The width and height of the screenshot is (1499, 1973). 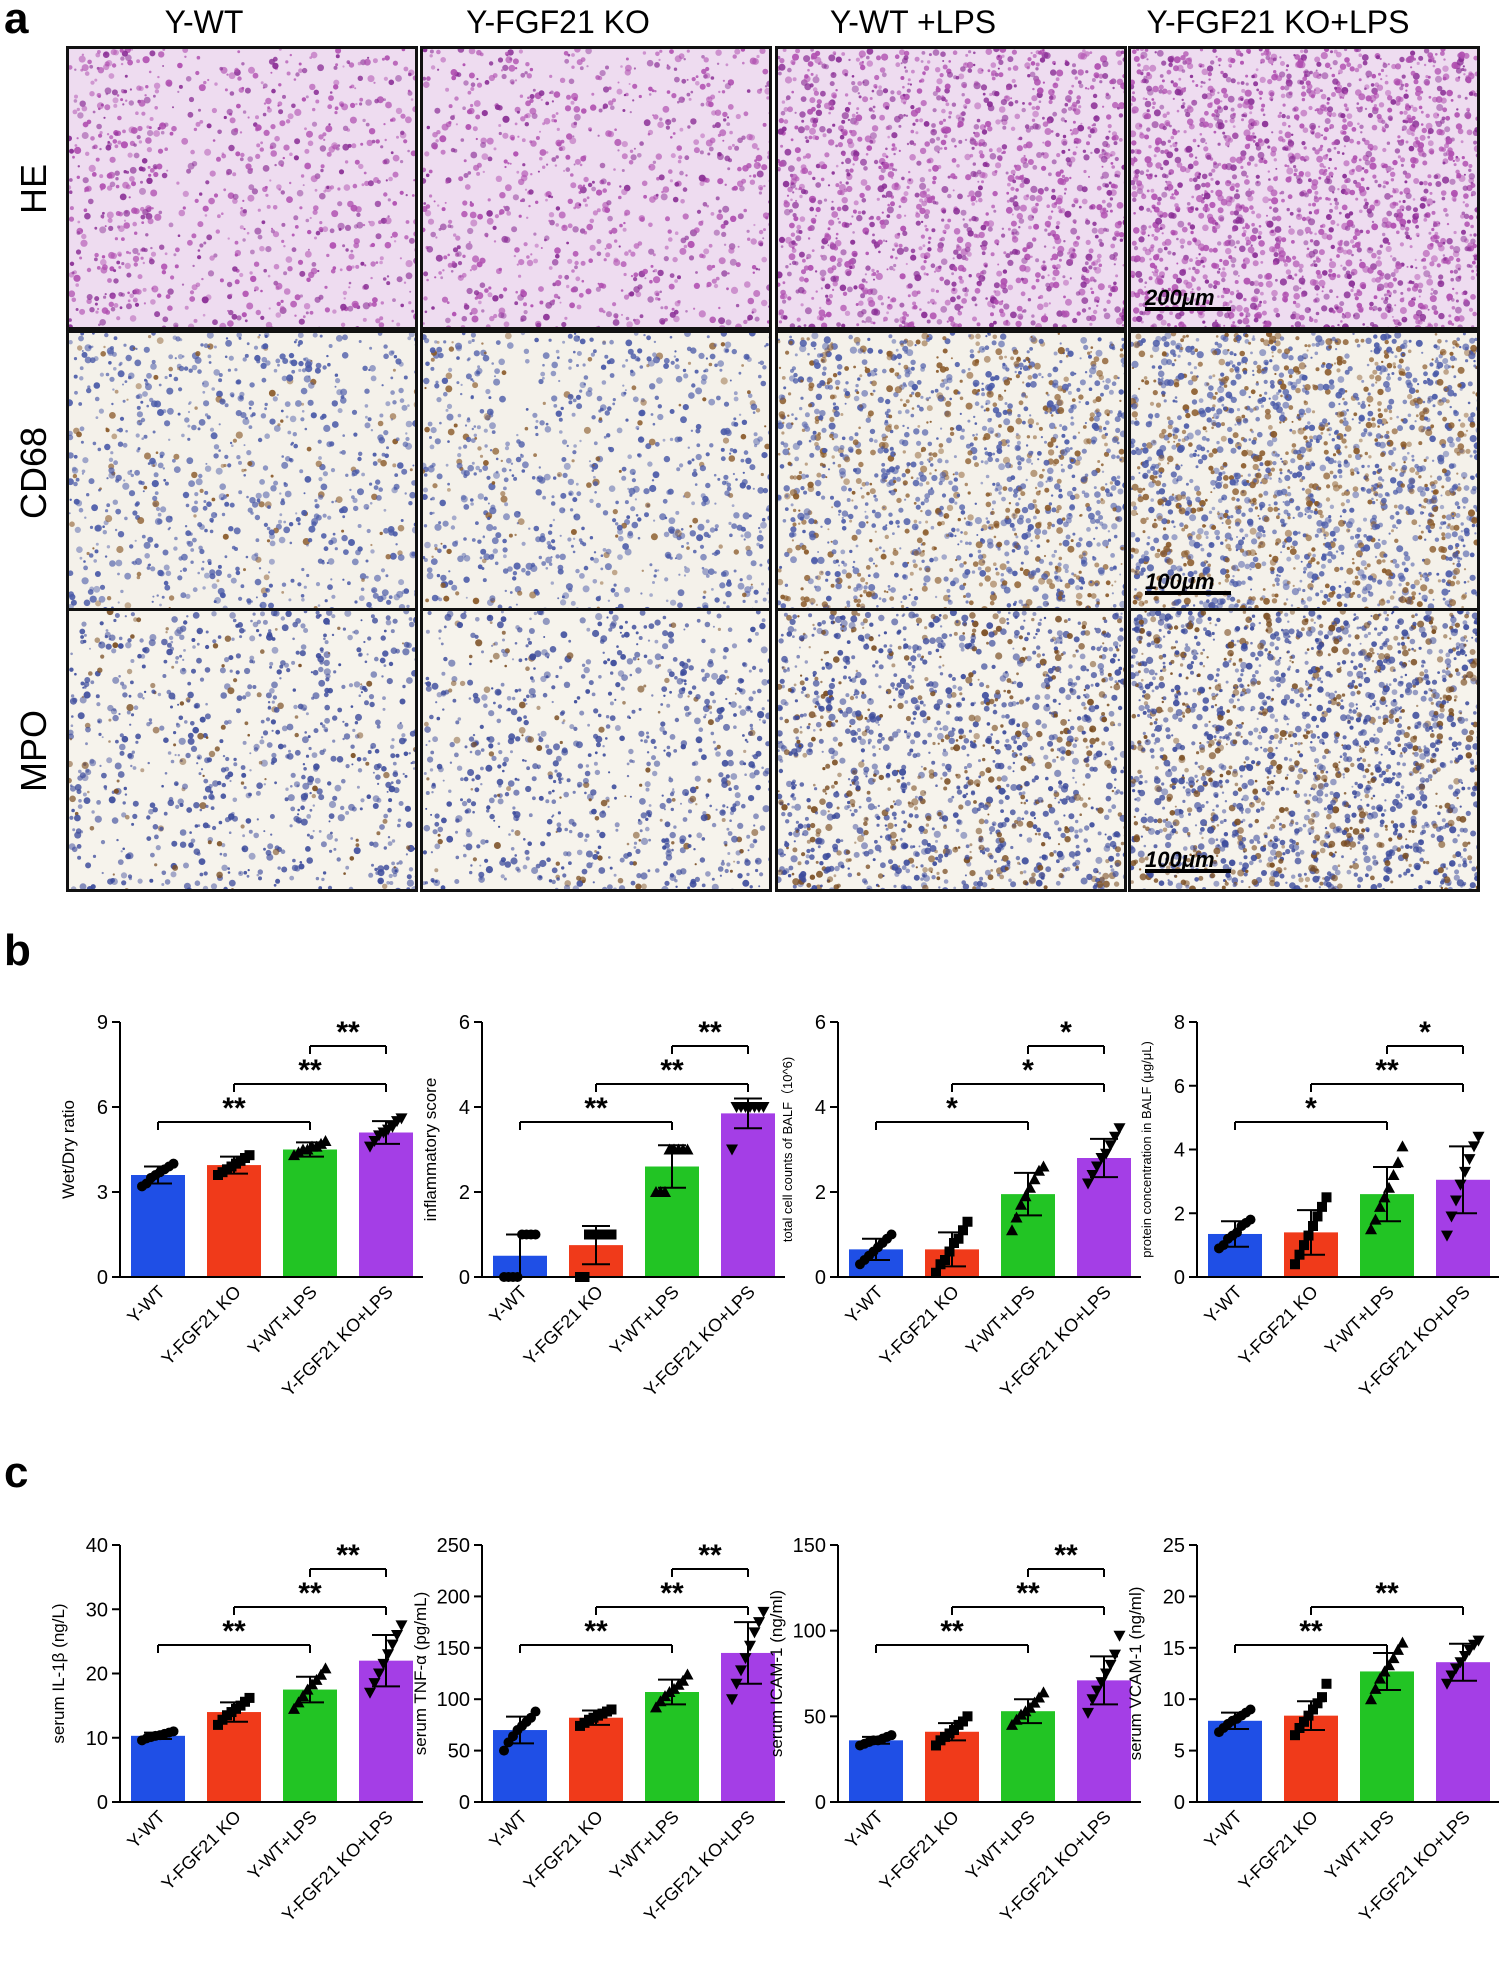 I want to click on y-tick-label: 4, so click(x=464, y=1108).